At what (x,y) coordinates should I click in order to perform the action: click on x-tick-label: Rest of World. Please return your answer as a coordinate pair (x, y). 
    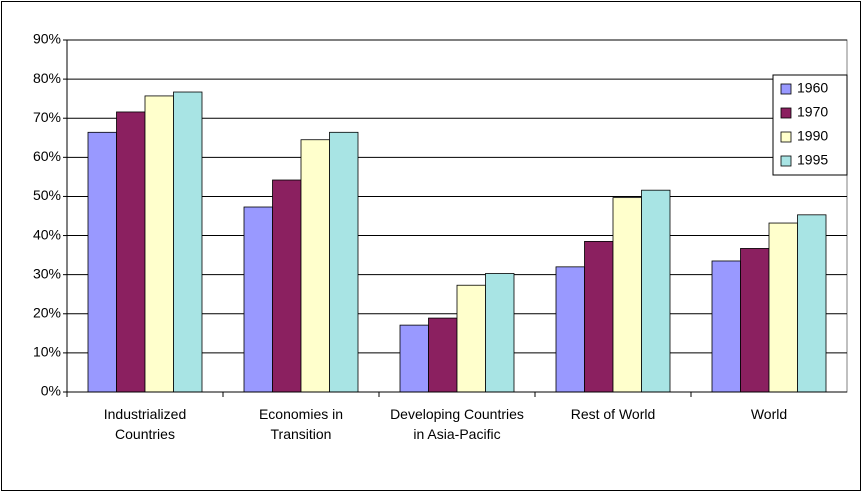
    Looking at the image, I should click on (613, 414).